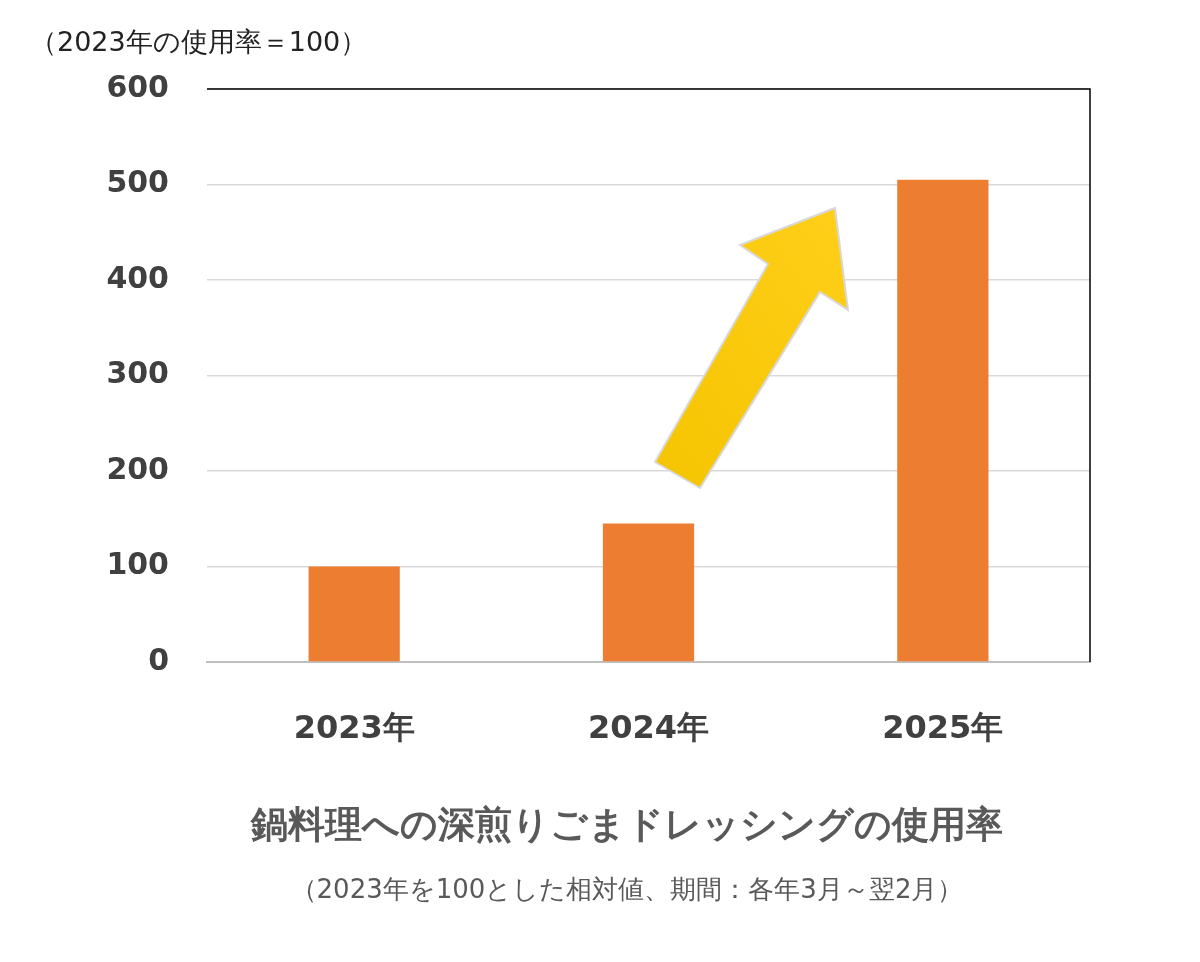  Describe the element at coordinates (137, 373) in the screenshot. I see `y-tick-label: 300` at that location.